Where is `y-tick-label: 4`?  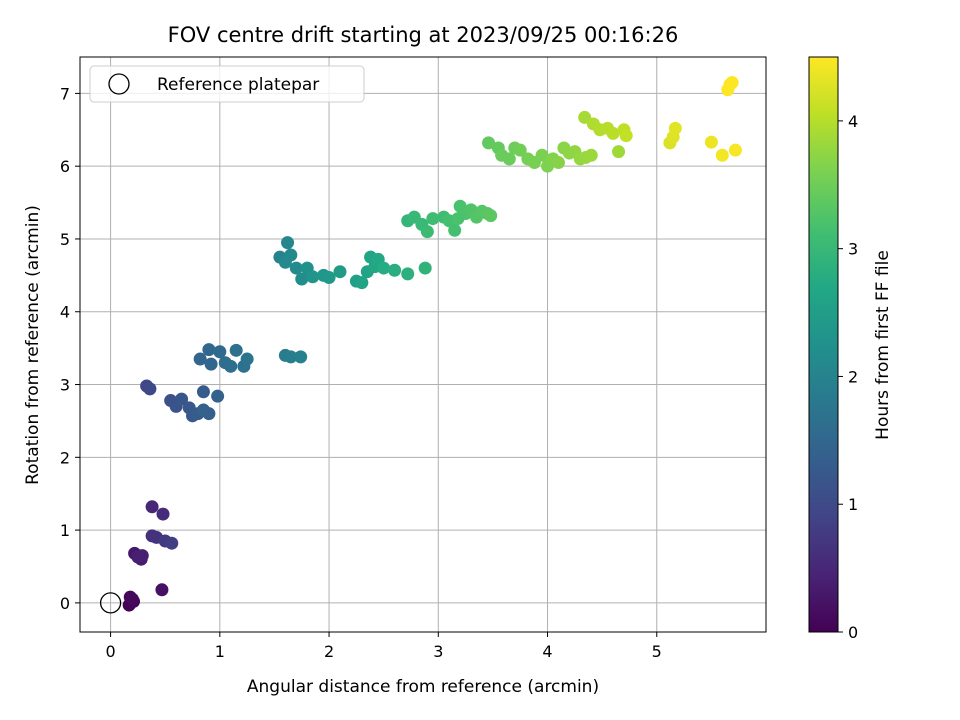 y-tick-label: 4 is located at coordinates (65, 312).